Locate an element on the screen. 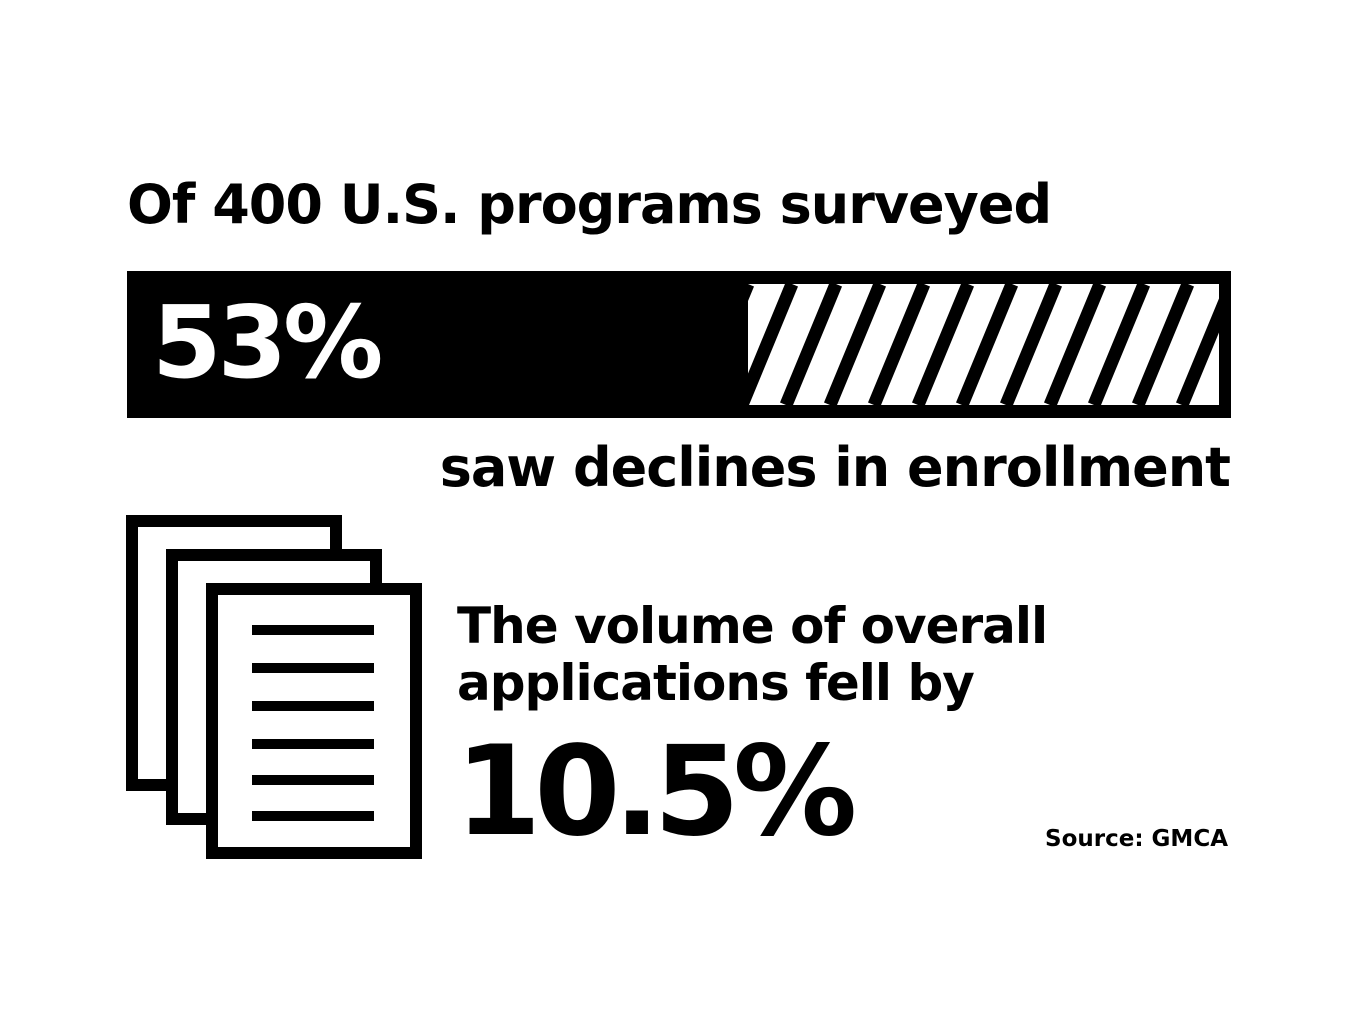  applications-line-2: applications fell by is located at coordinates (716, 683).